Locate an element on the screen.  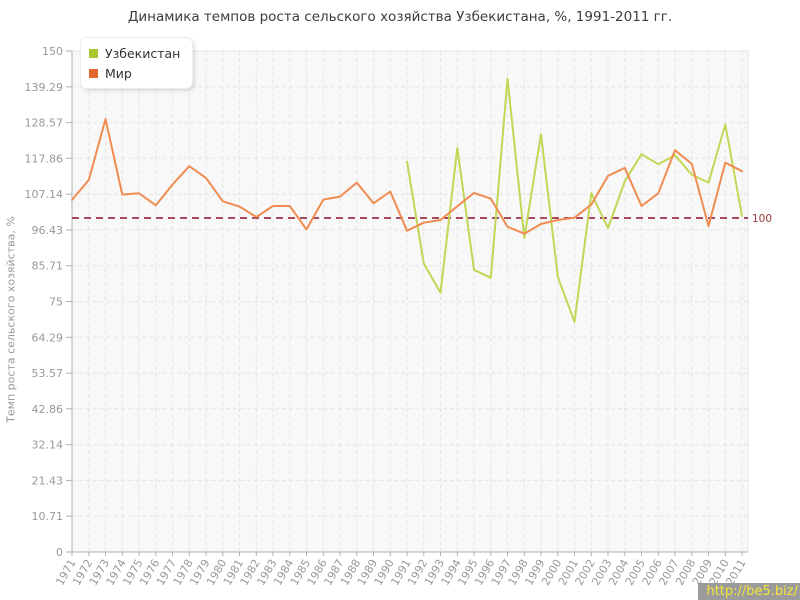
y-axis-label: 21.43 is located at coordinates (48, 480).